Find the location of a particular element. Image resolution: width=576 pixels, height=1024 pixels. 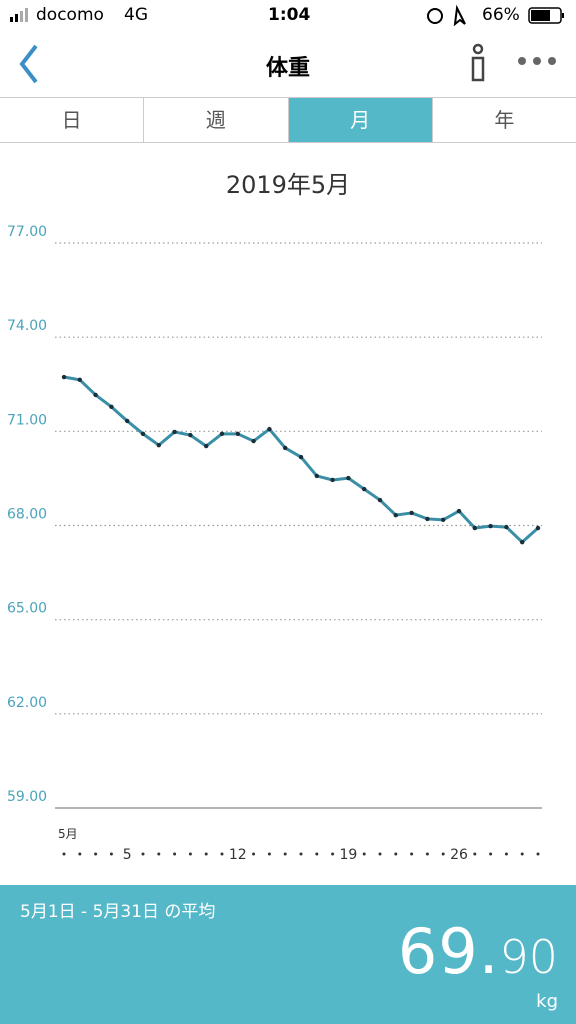

tab: 年 is located at coordinates (504, 120).